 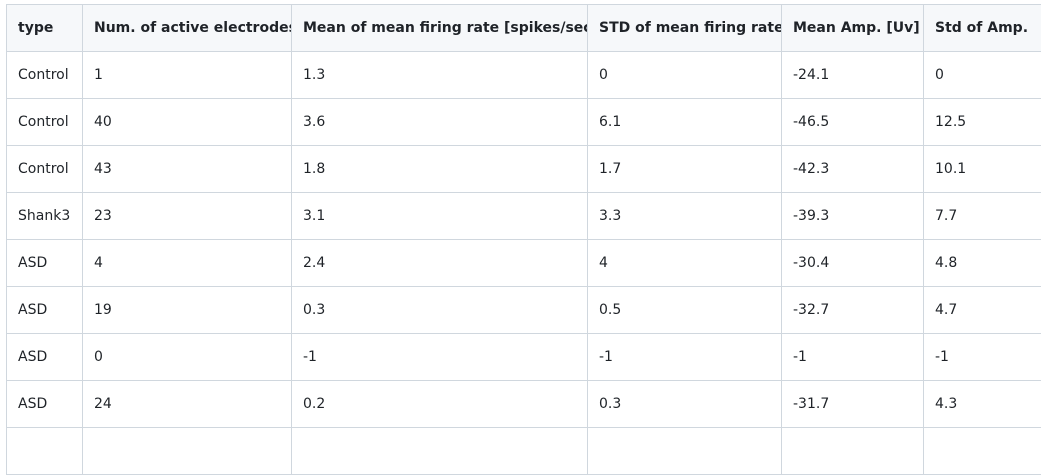 I want to click on cell-std-firing-rate: 6.1, so click(x=685, y=122).